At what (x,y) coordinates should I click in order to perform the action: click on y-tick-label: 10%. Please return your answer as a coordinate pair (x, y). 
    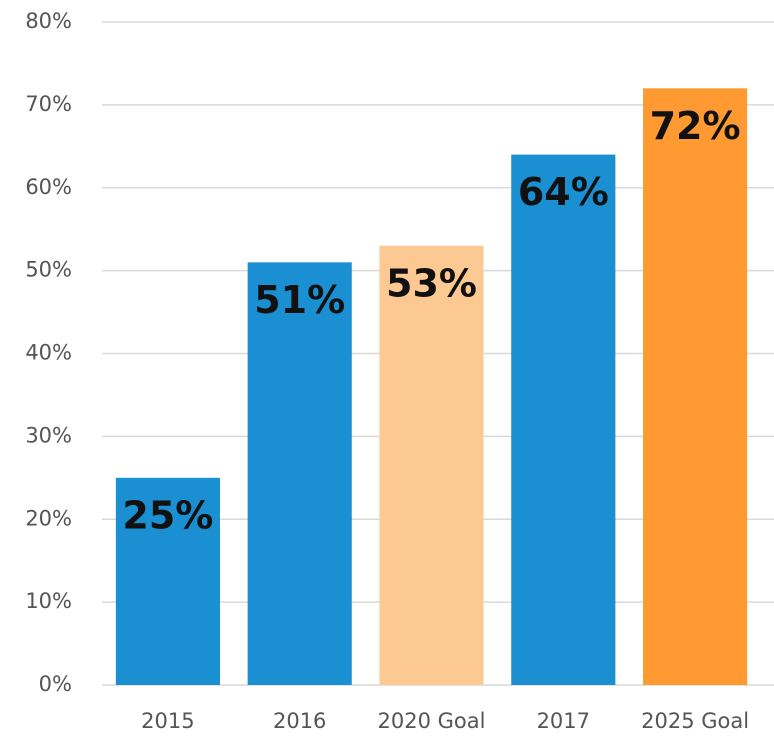
    Looking at the image, I should click on (48, 601).